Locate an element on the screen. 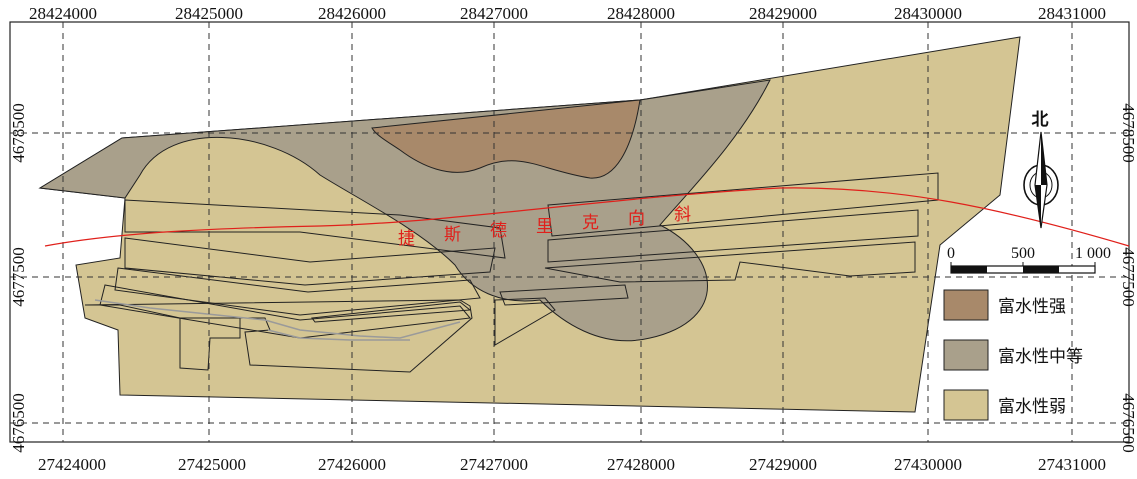  north-arrow: 北 is located at coordinates (1041, 169).